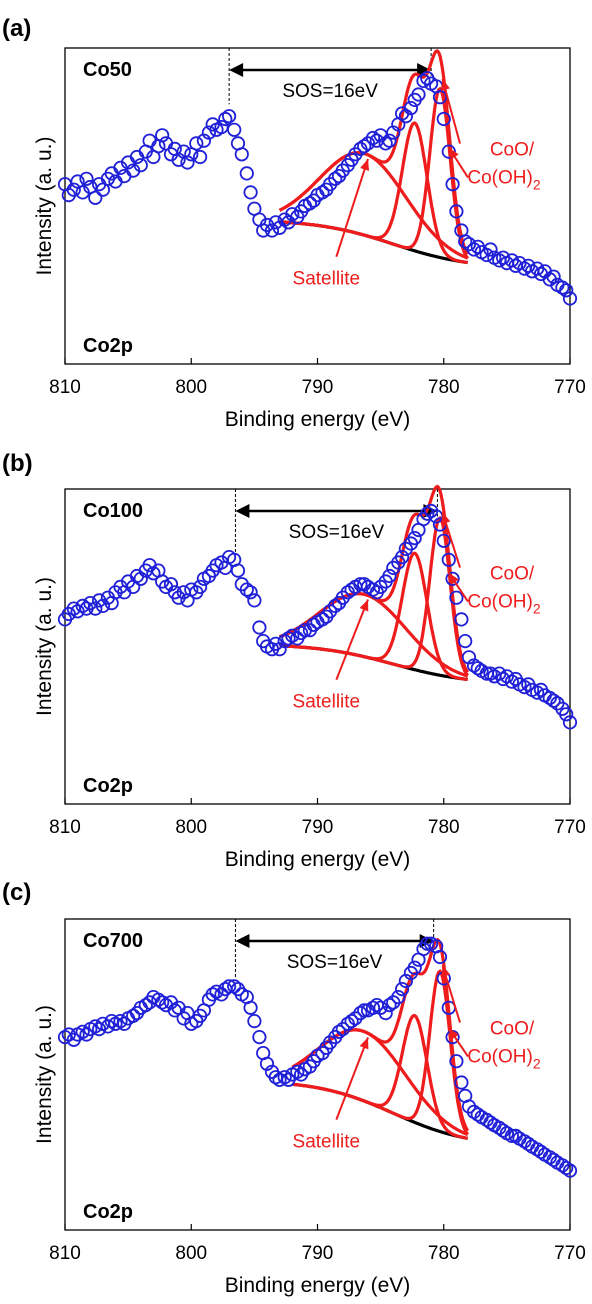 The image size is (592, 1304). I want to click on x-tick-label: 770, so click(570, 827).